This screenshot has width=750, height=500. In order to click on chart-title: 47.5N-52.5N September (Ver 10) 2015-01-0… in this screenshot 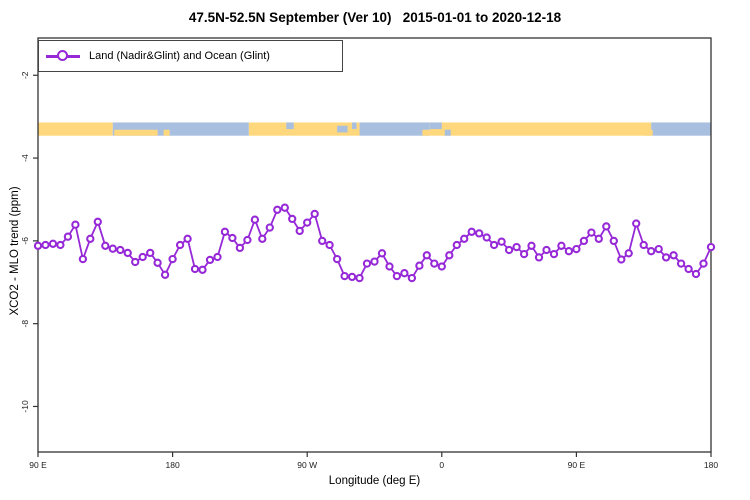, I will do `click(375, 17)`.